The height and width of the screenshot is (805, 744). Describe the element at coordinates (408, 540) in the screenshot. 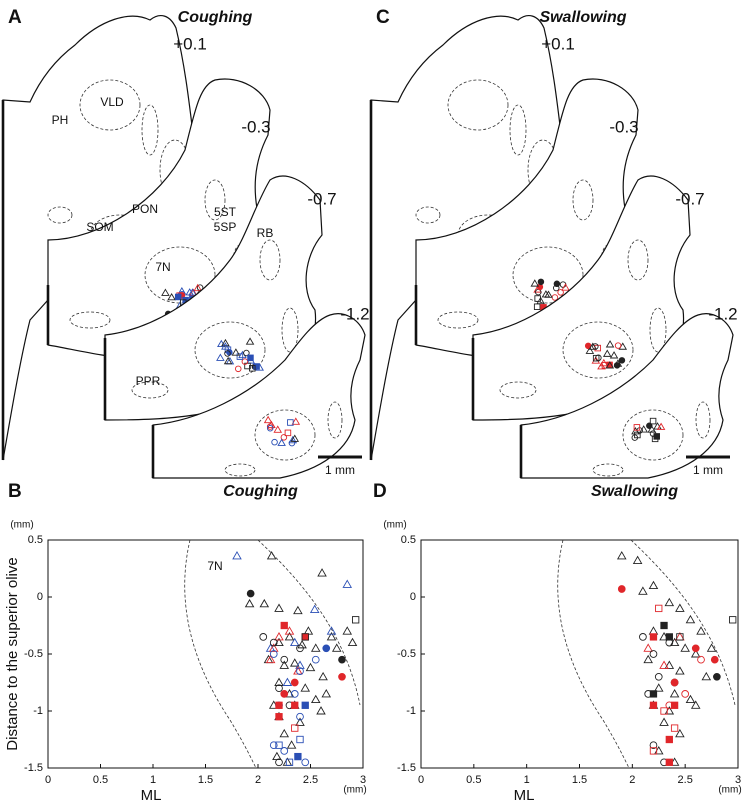

I see `y-tick-label: 0.5` at that location.